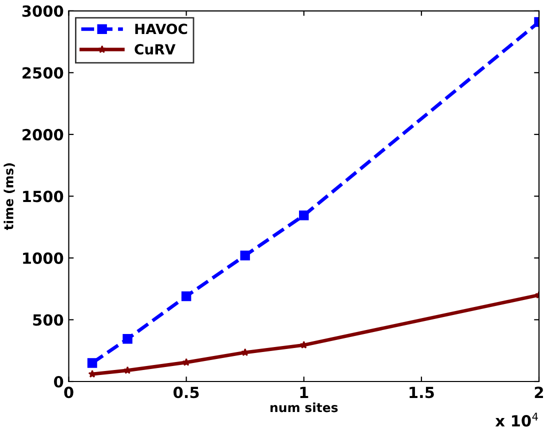  What do you see at coordinates (538, 392) in the screenshot?
I see `x-tick-label: 2` at bounding box center [538, 392].